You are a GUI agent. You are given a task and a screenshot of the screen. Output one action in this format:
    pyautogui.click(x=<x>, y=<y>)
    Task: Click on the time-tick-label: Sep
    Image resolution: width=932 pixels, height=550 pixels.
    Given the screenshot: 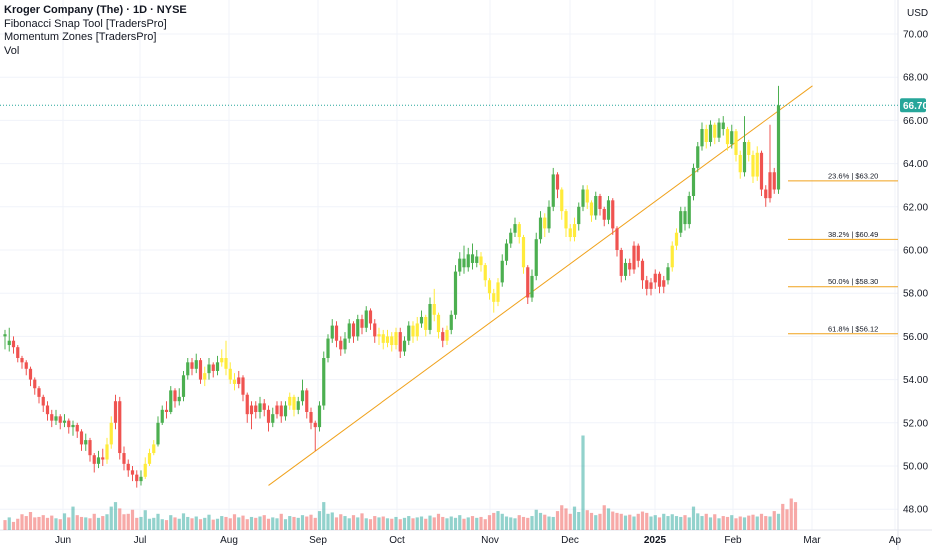 What is the action you would take?
    pyautogui.click(x=318, y=540)
    